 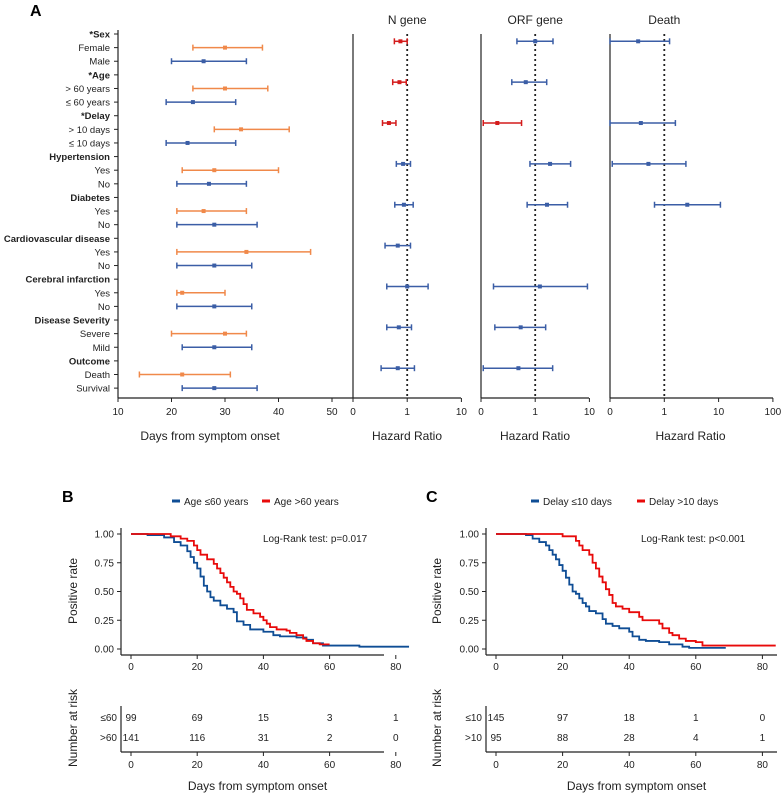 I want to click on n_gene-tick-label: 10, so click(x=462, y=412).